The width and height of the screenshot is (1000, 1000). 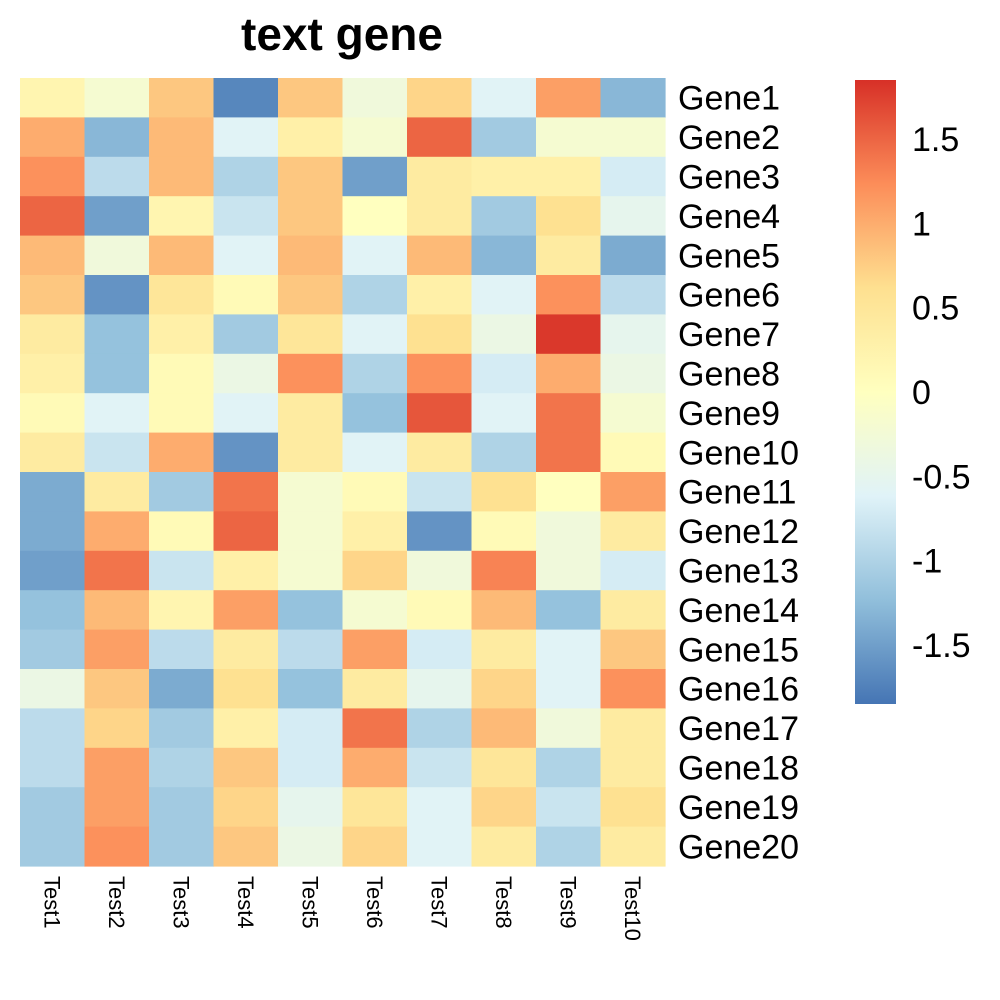 What do you see at coordinates (633, 610) in the screenshot?
I see `heatmap-cell-gene14-test10` at bounding box center [633, 610].